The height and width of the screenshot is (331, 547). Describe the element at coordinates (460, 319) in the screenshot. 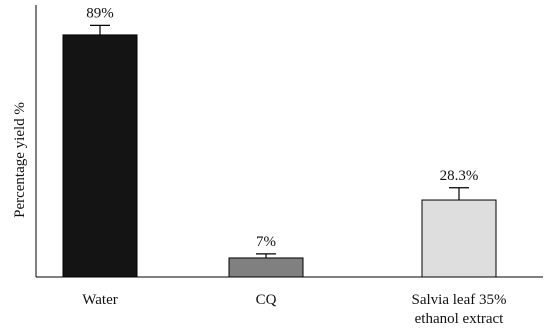

I see `x-tick-label-2-1: ethanol extract` at that location.